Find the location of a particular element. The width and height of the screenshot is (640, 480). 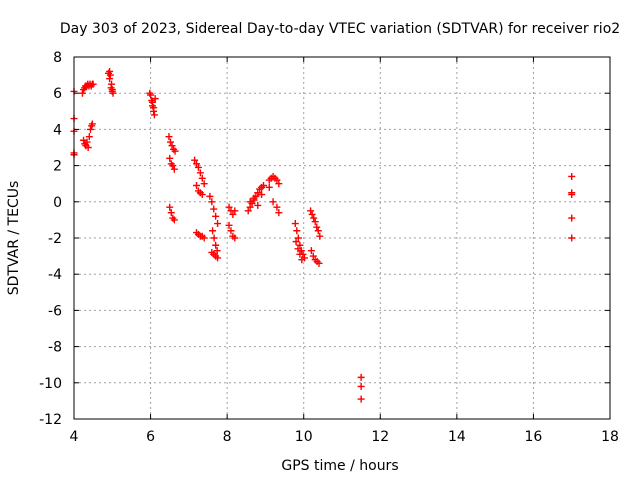

y-tick-label: 6 is located at coordinates (57, 94).